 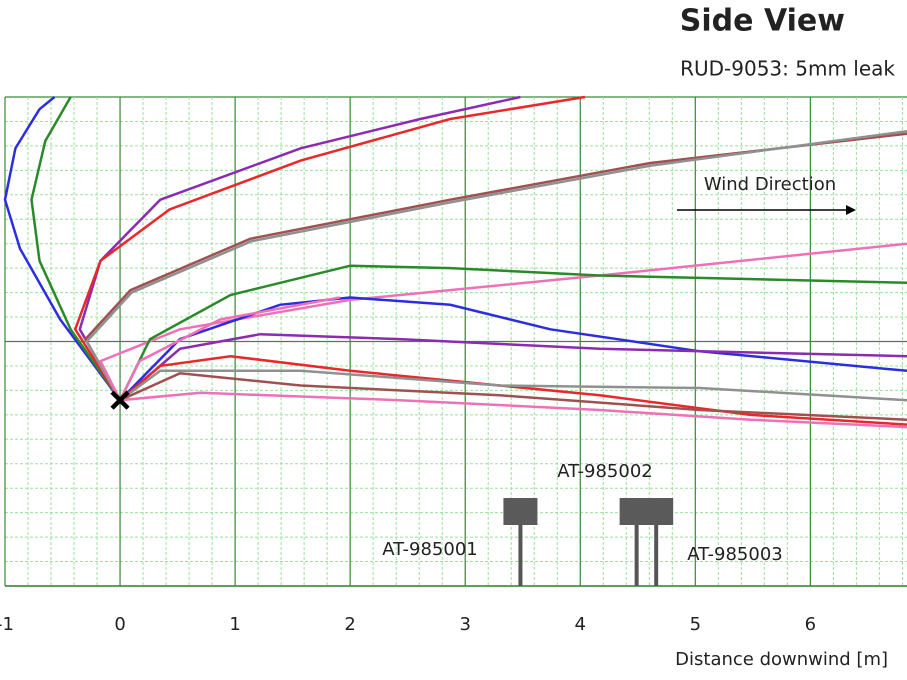 I want to click on sensor-label: AT-985003, so click(x=734, y=554).